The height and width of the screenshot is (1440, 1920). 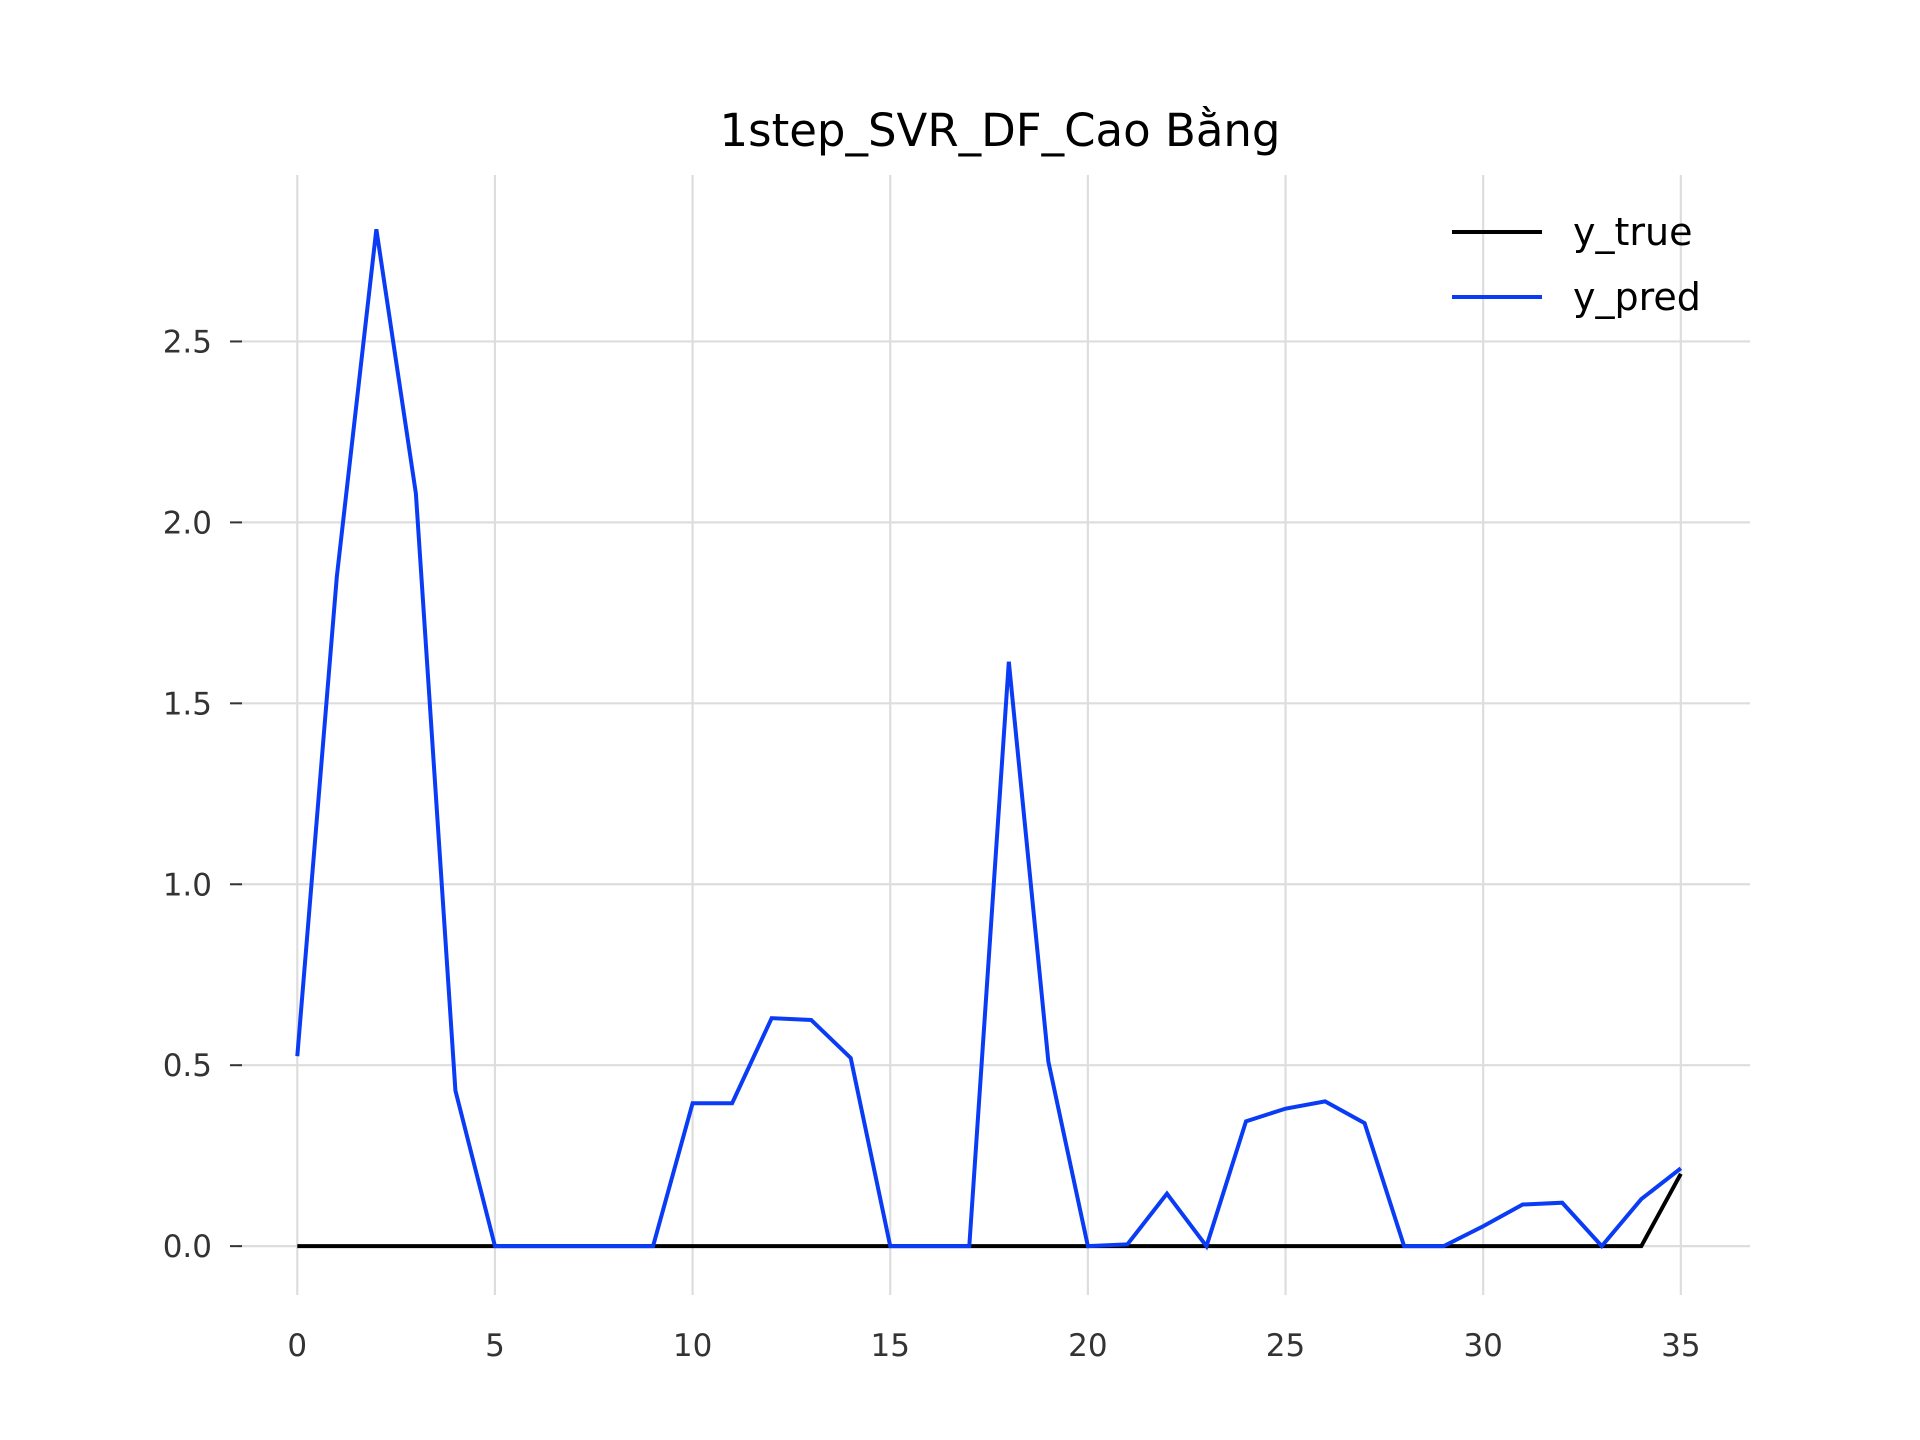 What do you see at coordinates (187, 342) in the screenshot?
I see `y-tick-label: 2.5` at bounding box center [187, 342].